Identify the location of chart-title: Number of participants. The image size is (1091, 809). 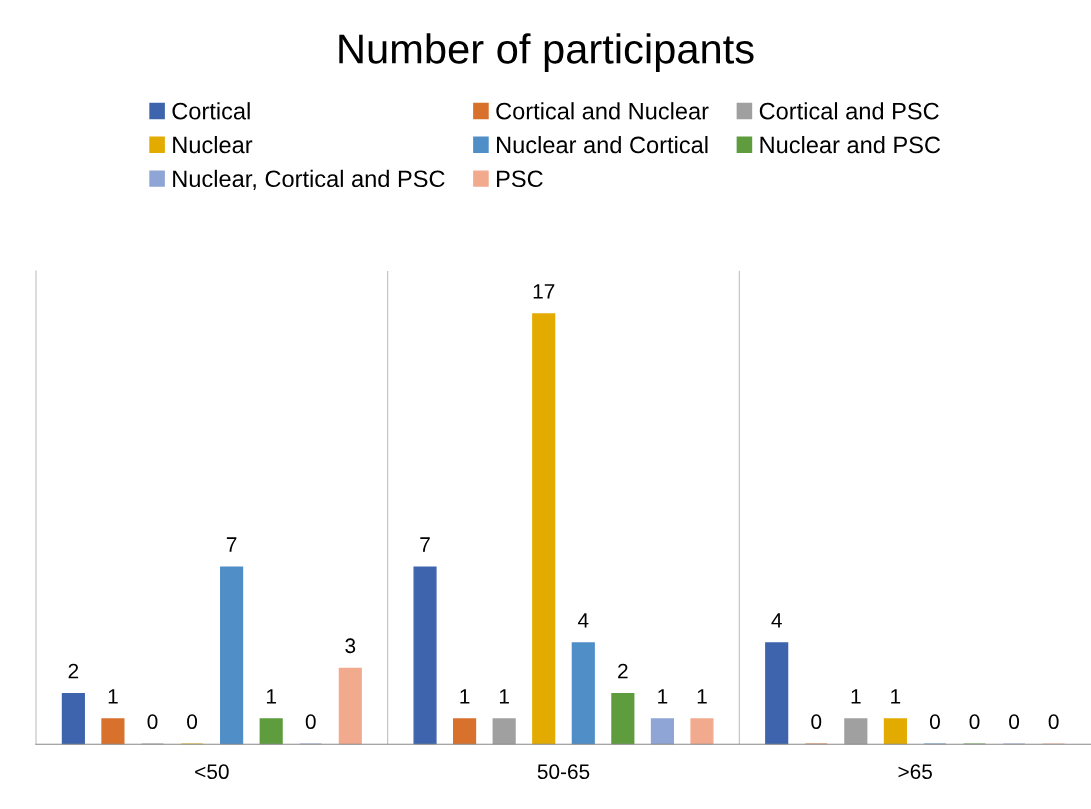
(546, 53).